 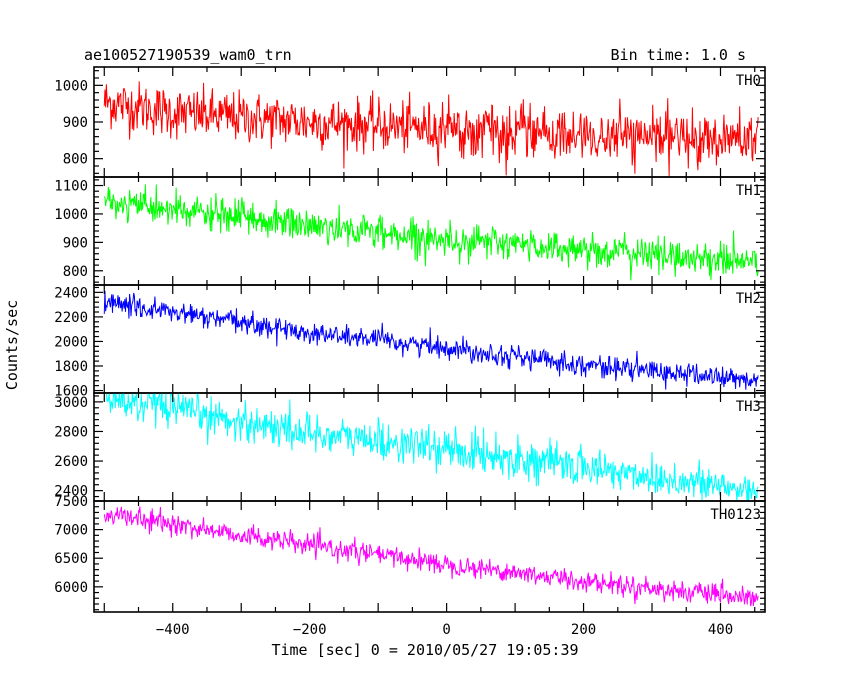 I want to click on x-tick-label: −400, so click(x=173, y=630).